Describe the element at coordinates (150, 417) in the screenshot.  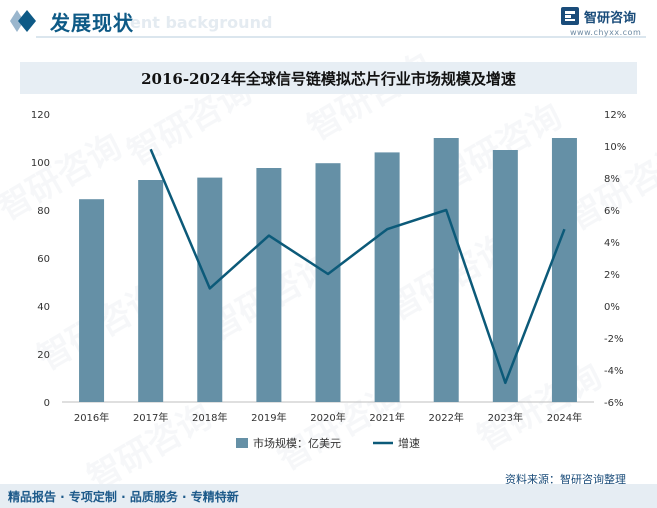
I see `x-tick-label: 2017年` at that location.